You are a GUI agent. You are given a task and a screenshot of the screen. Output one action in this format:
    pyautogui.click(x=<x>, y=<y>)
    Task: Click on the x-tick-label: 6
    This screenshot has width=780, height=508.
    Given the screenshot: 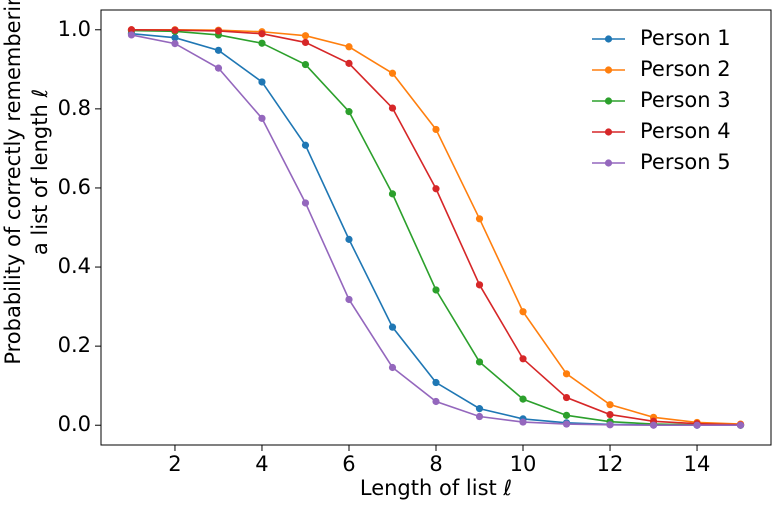 What is the action you would take?
    pyautogui.click(x=348, y=464)
    